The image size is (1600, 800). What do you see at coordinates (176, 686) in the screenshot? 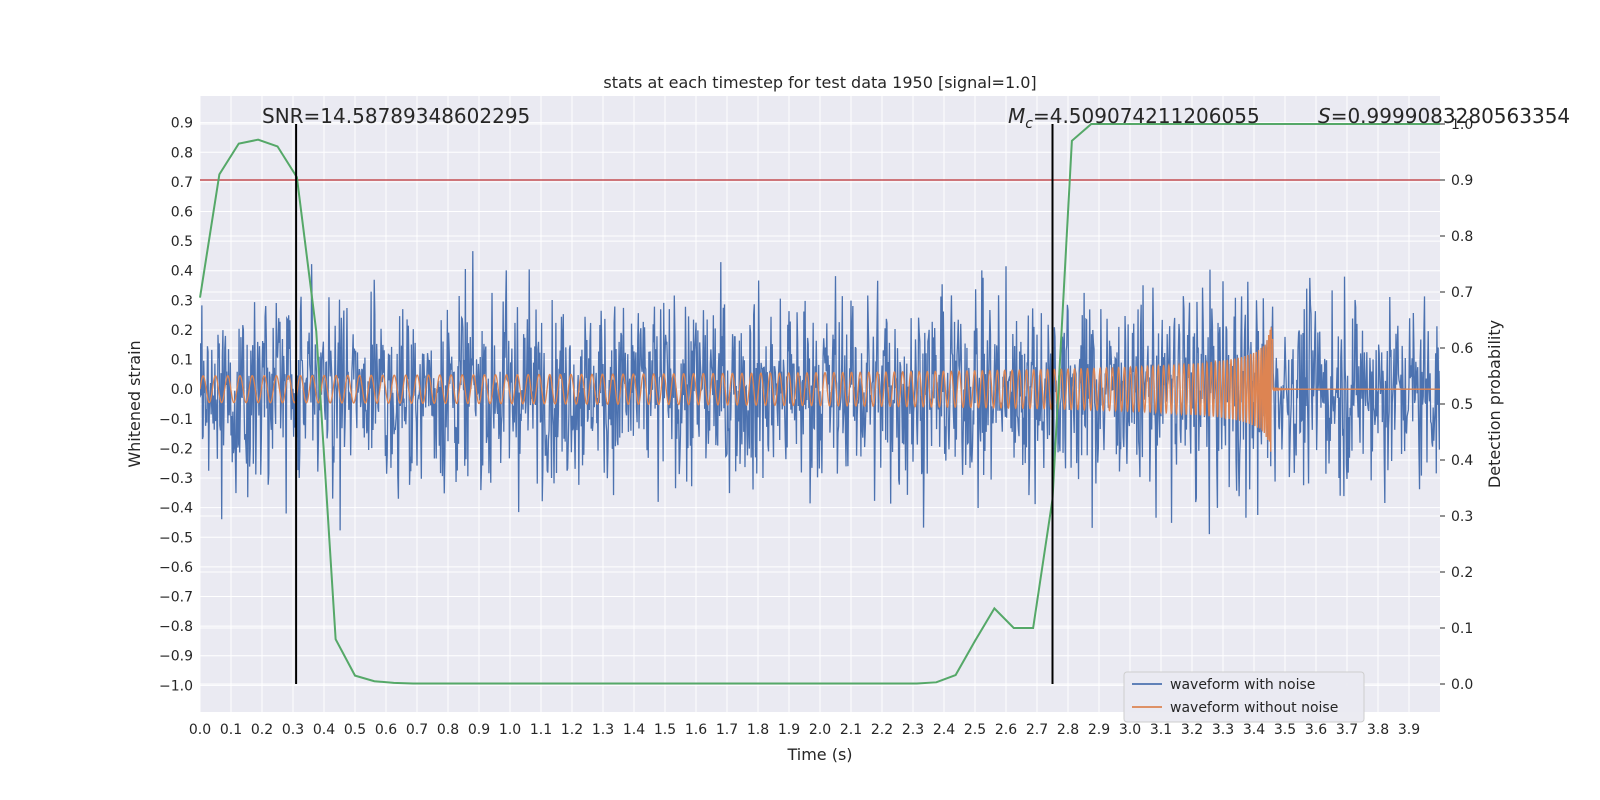
I see `y-tick-label: −1.0` at bounding box center [176, 686].